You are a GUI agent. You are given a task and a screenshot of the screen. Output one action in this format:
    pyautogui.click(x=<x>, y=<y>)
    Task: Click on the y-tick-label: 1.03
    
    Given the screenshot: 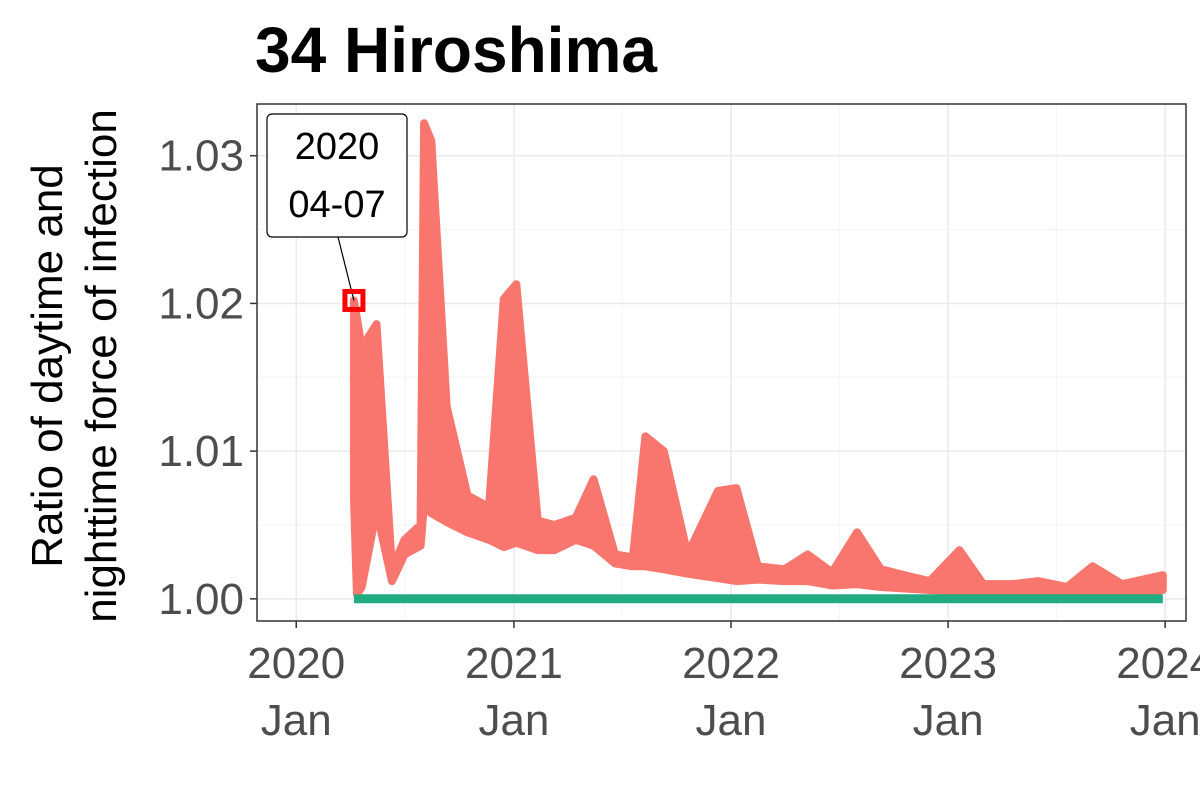 What is the action you would take?
    pyautogui.click(x=201, y=156)
    